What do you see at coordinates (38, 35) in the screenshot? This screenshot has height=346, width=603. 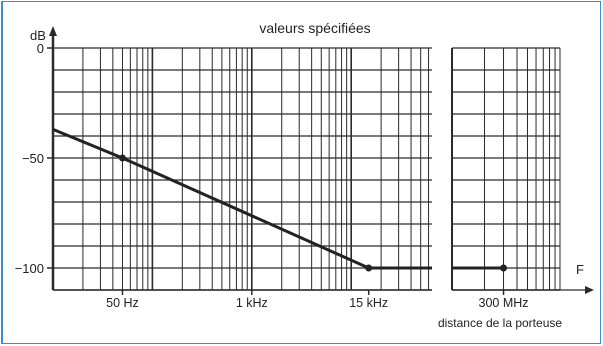 I see `y-axis-label: dB` at bounding box center [38, 35].